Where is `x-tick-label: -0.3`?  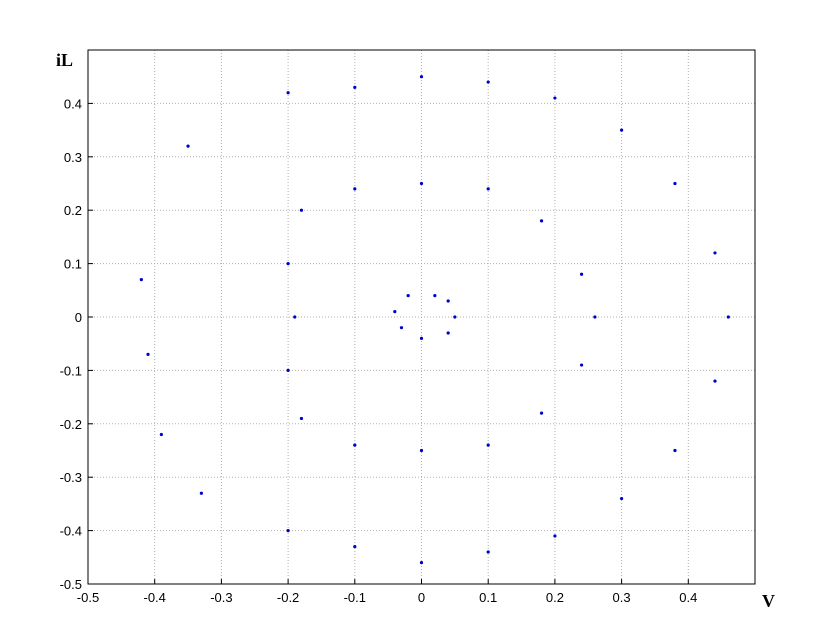
x-tick-label: -0.3 is located at coordinates (221, 597).